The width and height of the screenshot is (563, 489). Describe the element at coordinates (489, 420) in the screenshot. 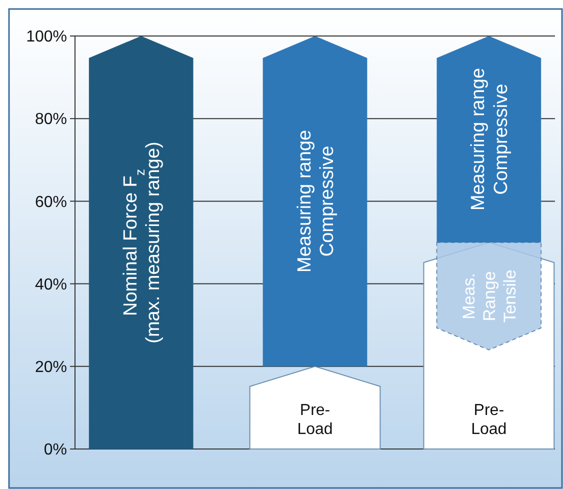

I see `text: Pre- Load` at that location.